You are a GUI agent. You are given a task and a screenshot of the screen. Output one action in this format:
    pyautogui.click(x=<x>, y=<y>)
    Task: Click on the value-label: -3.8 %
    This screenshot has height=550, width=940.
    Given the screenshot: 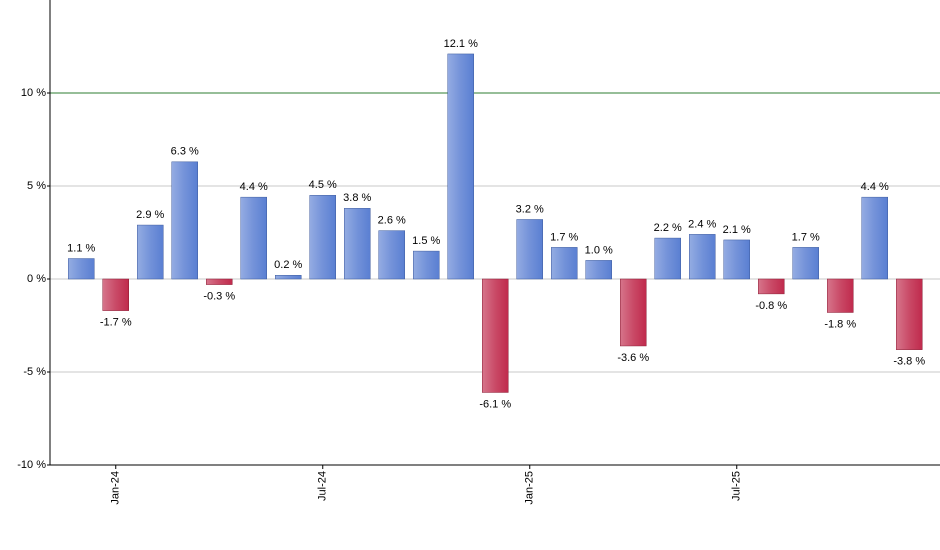 What is the action you would take?
    pyautogui.click(x=909, y=362)
    